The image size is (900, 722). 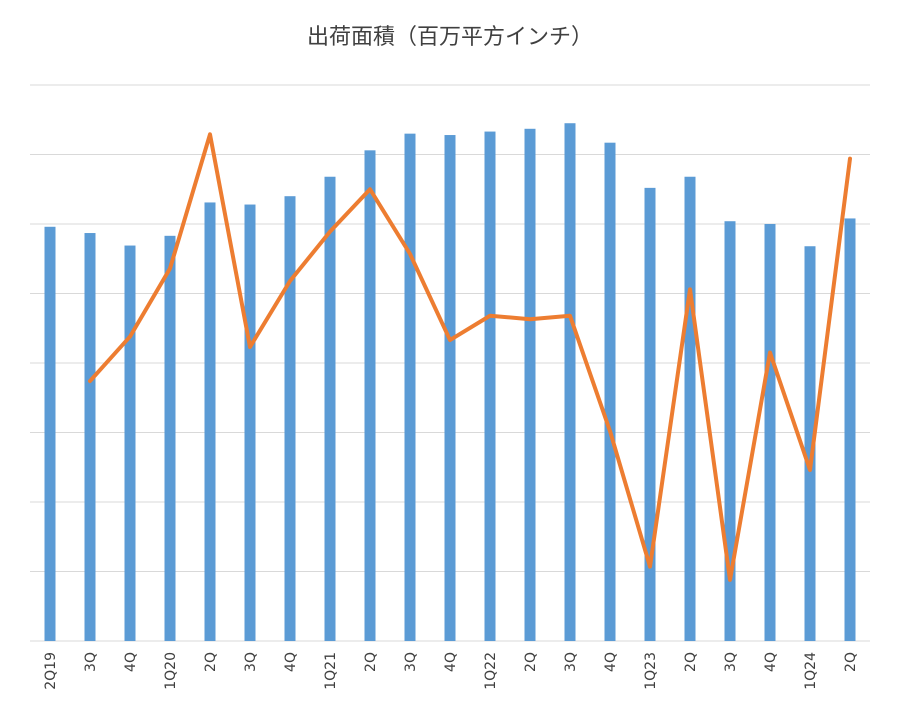 What do you see at coordinates (291, 662) in the screenshot?
I see `x-tick-label-6: 4Q` at bounding box center [291, 662].